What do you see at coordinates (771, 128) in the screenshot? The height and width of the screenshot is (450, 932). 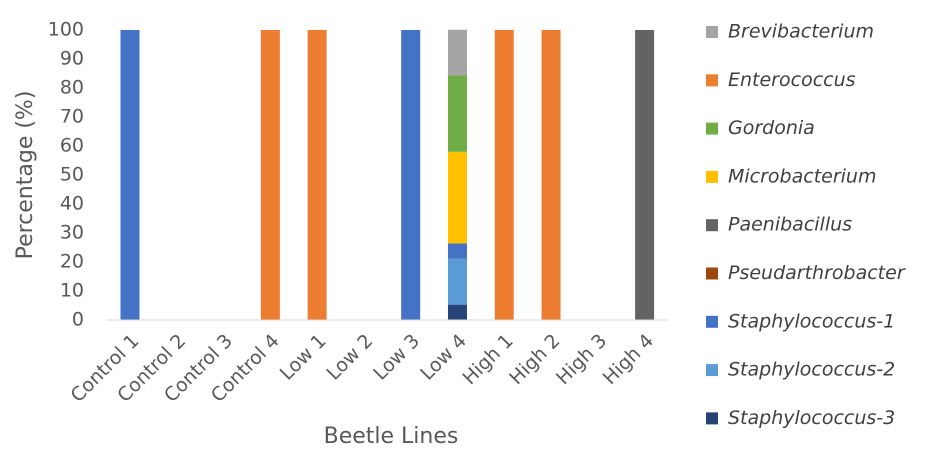 I see `legend-label: Gordonia` at bounding box center [771, 128].